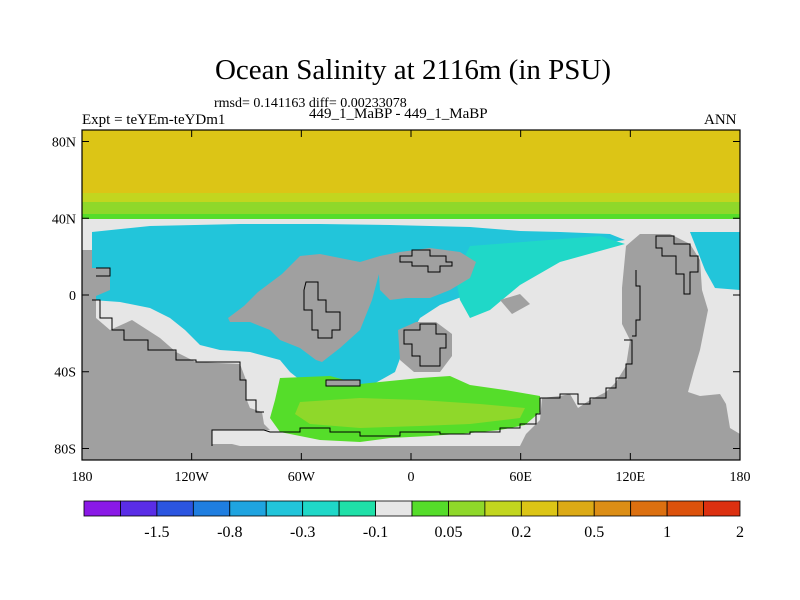 The height and width of the screenshot is (600, 800). Describe the element at coordinates (413, 70) in the screenshot. I see `plot-title: Ocean Salinity at 2116m (in PSU)` at that location.